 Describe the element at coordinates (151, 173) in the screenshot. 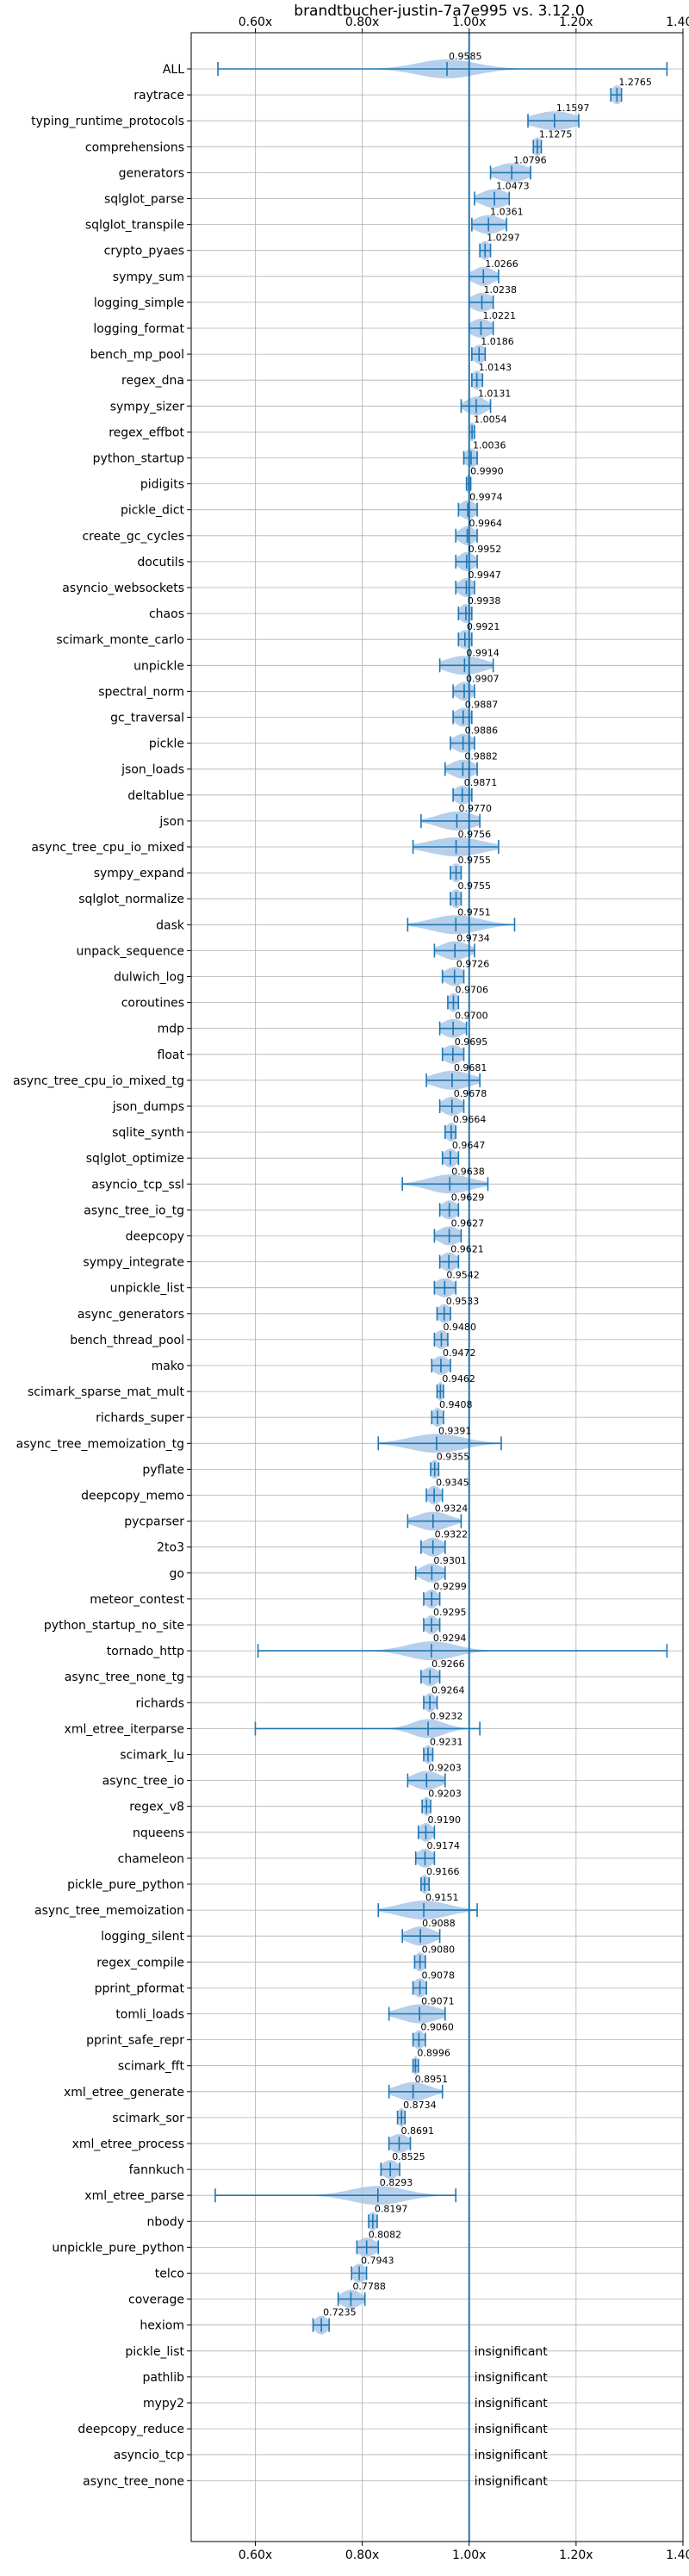

I see `benchmark-label: generators` at that location.